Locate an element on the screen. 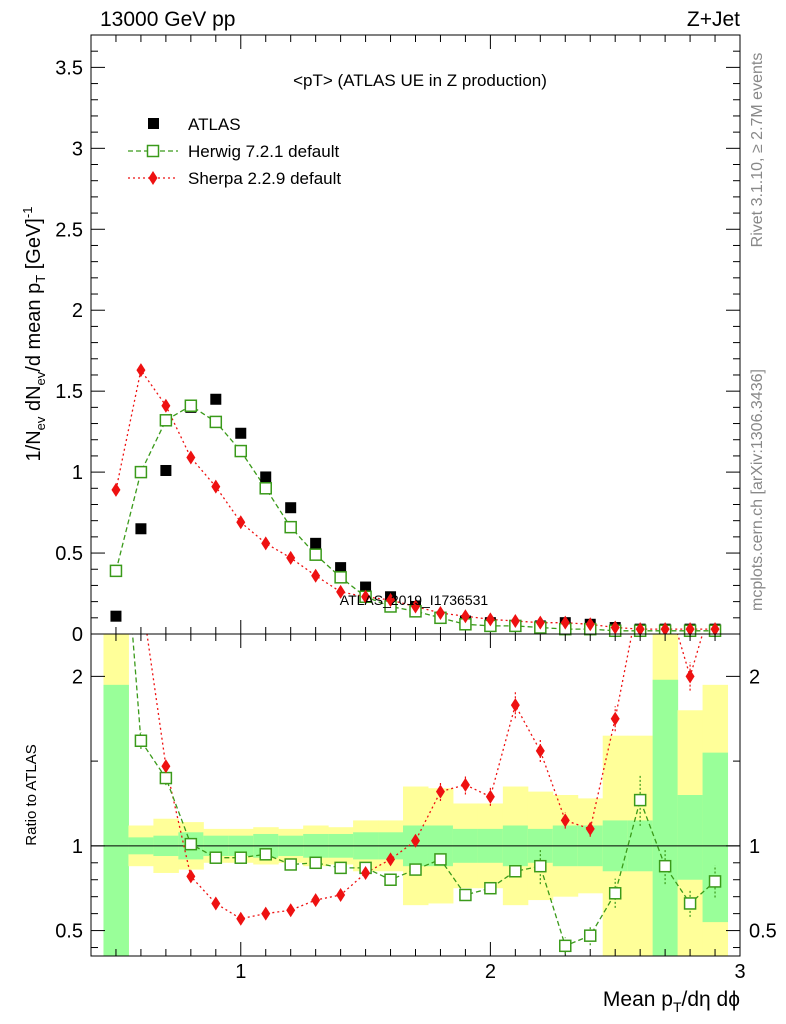 The image size is (786, 1024). analysis-watermark: ATLAS_2019_I1736531 is located at coordinates (414, 600).